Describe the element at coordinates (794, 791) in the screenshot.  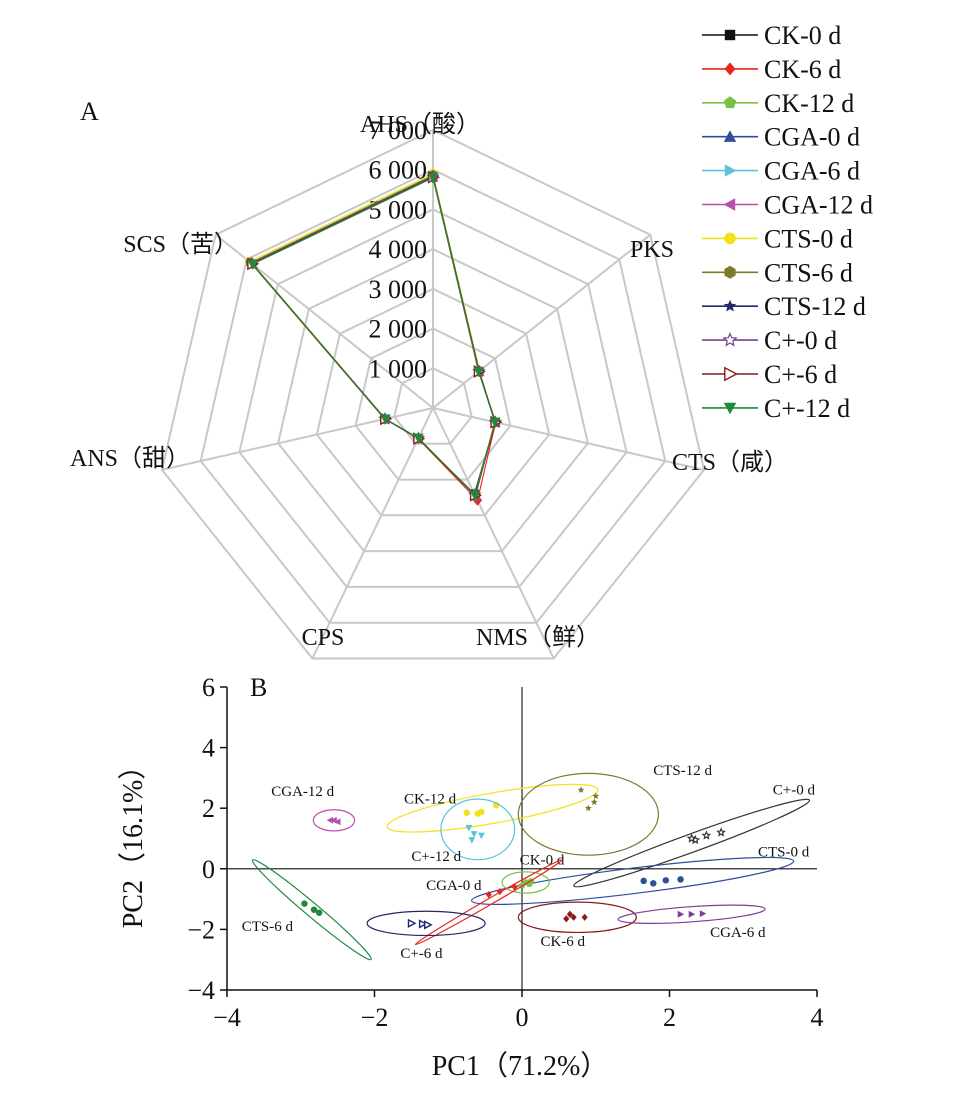
I see `cluster-label: C+-0 d` at that location.